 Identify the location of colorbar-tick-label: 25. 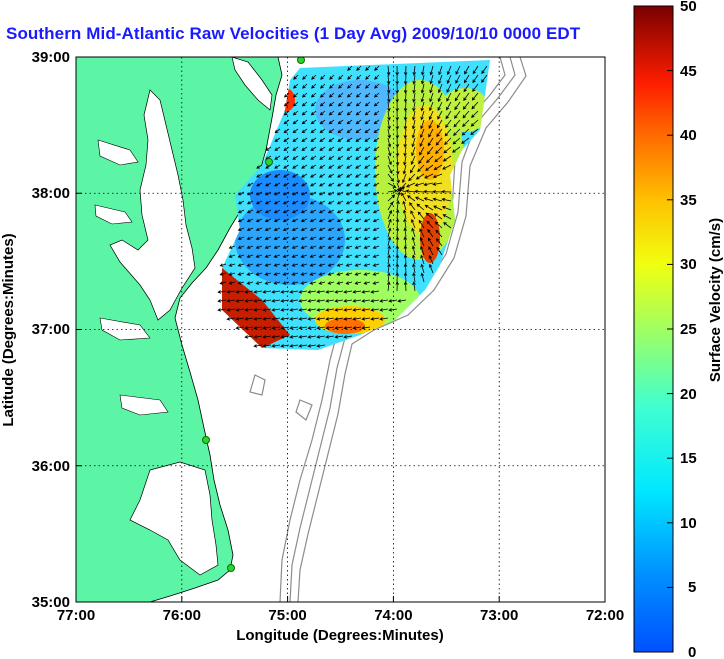
(688, 329).